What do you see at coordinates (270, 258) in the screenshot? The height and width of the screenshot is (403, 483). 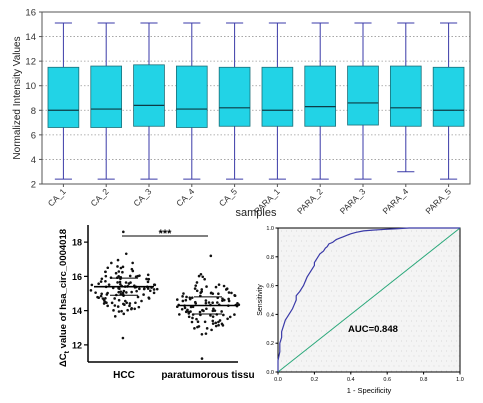 I see `y-tick-label: 0.8` at bounding box center [270, 258].